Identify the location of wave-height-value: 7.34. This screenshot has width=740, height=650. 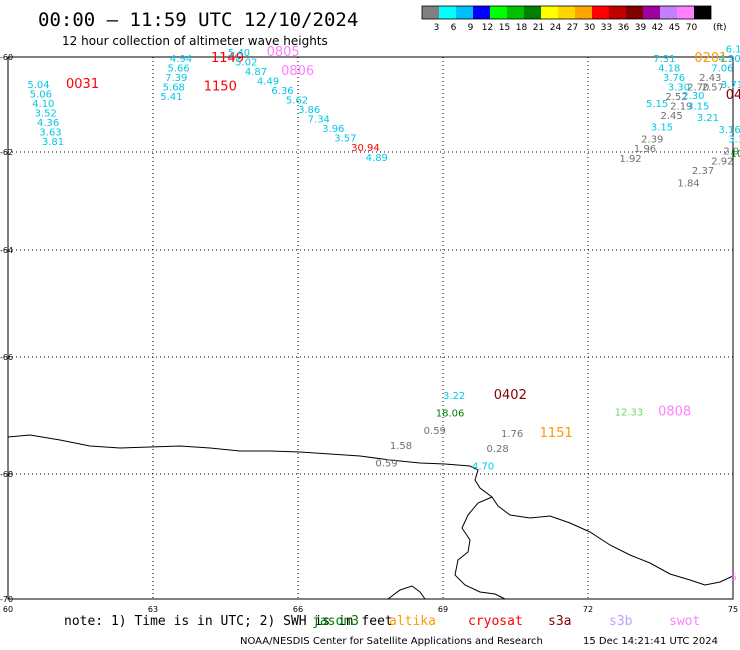
(319, 120).